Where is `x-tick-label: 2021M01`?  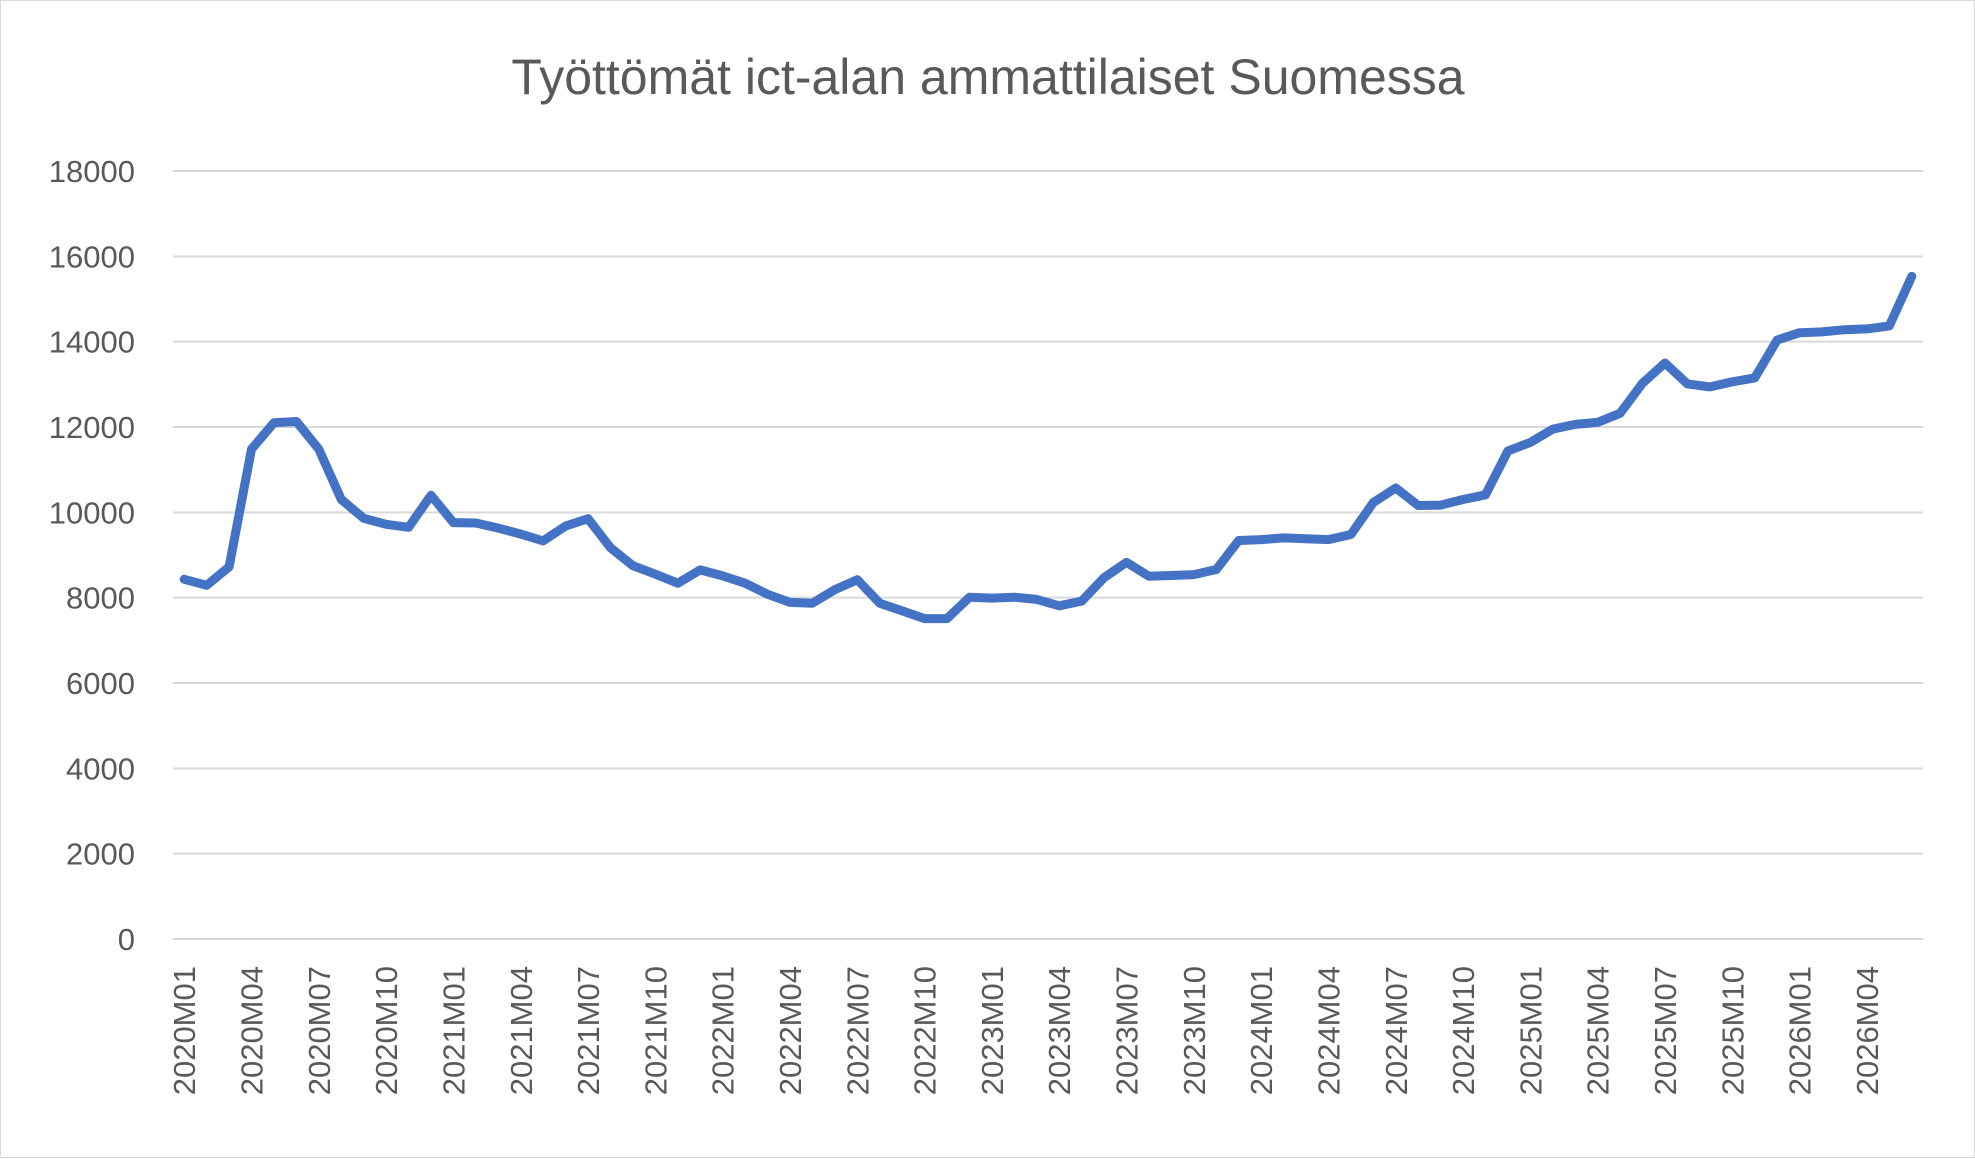
x-tick-label: 2021M01 is located at coordinates (453, 1030).